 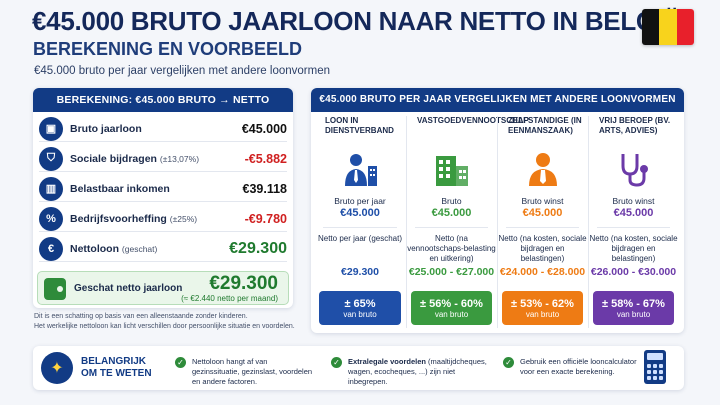 What do you see at coordinates (542, 303) in the screenshot?
I see `percentage-value: ± 53% - 62%` at bounding box center [542, 303].